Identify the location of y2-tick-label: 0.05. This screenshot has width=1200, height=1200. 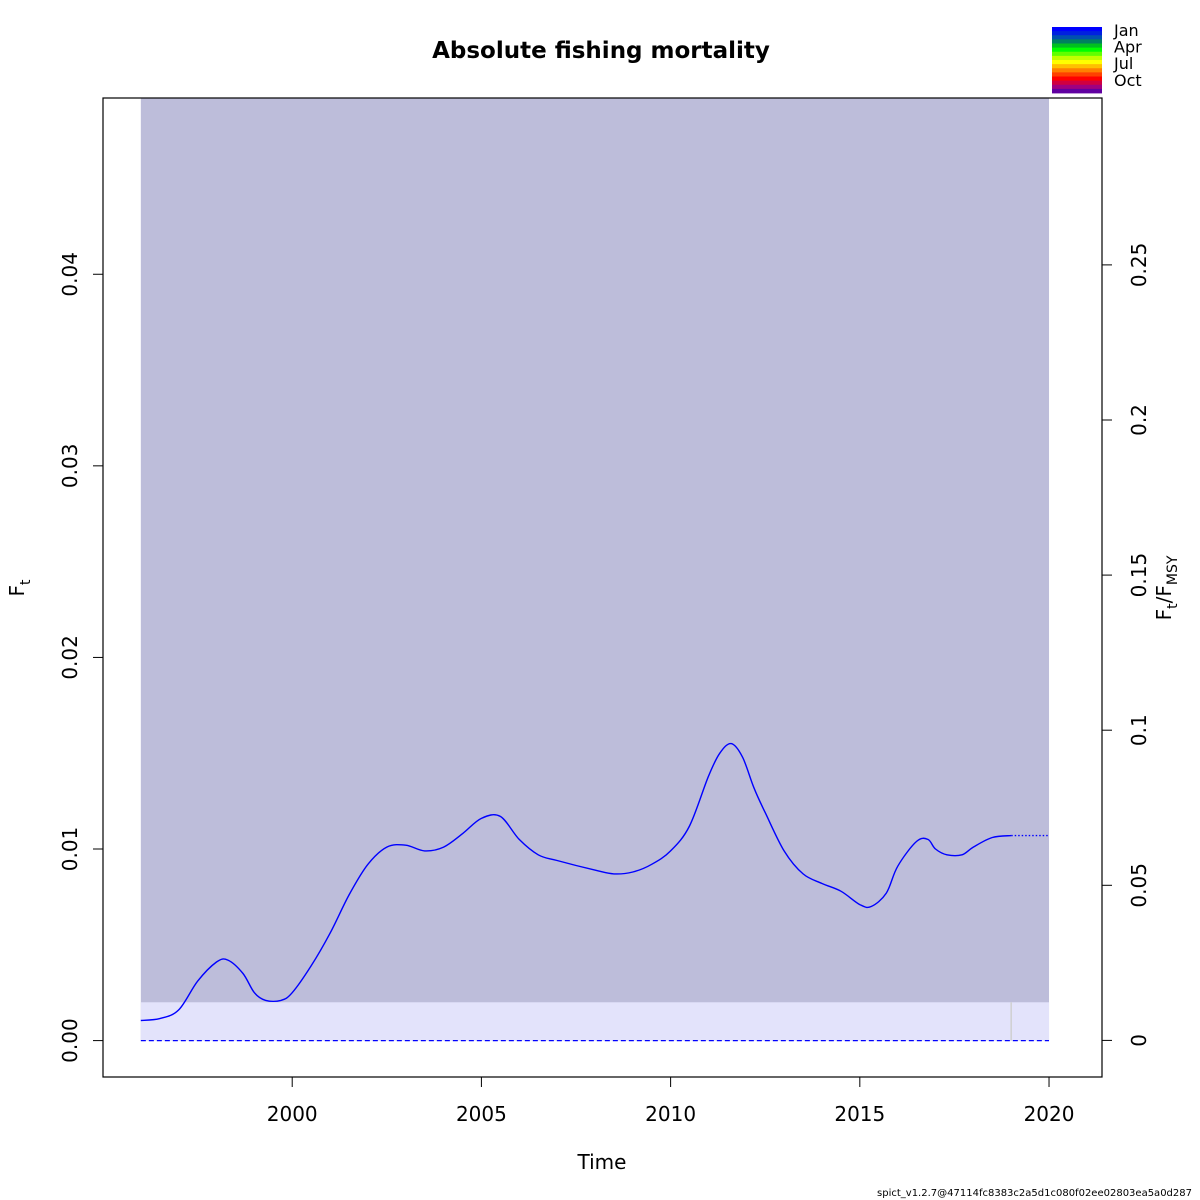
(1139, 885).